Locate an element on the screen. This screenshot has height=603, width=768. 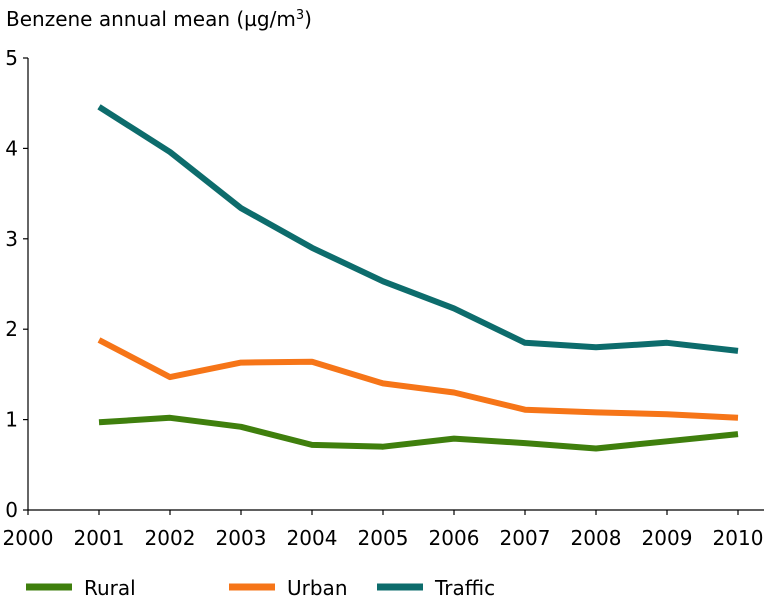
series-line-urban is located at coordinates (418, 379).